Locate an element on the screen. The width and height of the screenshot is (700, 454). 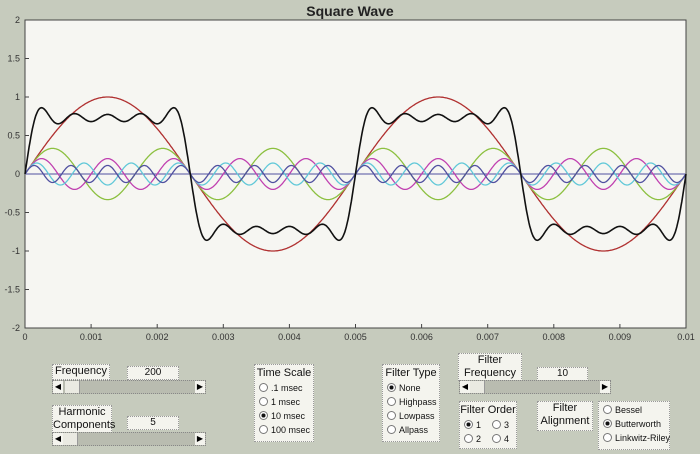
x-tick-label: 0.007 is located at coordinates (487, 337).